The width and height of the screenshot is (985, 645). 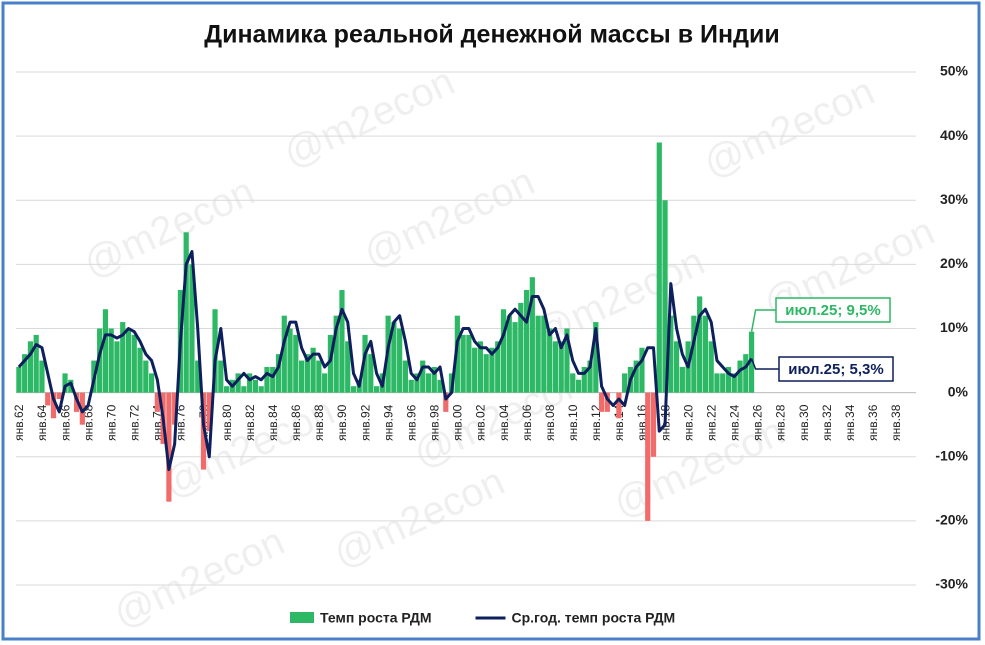 What do you see at coordinates (491, 35) in the screenshot?
I see `chart-title: Динамика реальной денежной массы в Индии` at bounding box center [491, 35].